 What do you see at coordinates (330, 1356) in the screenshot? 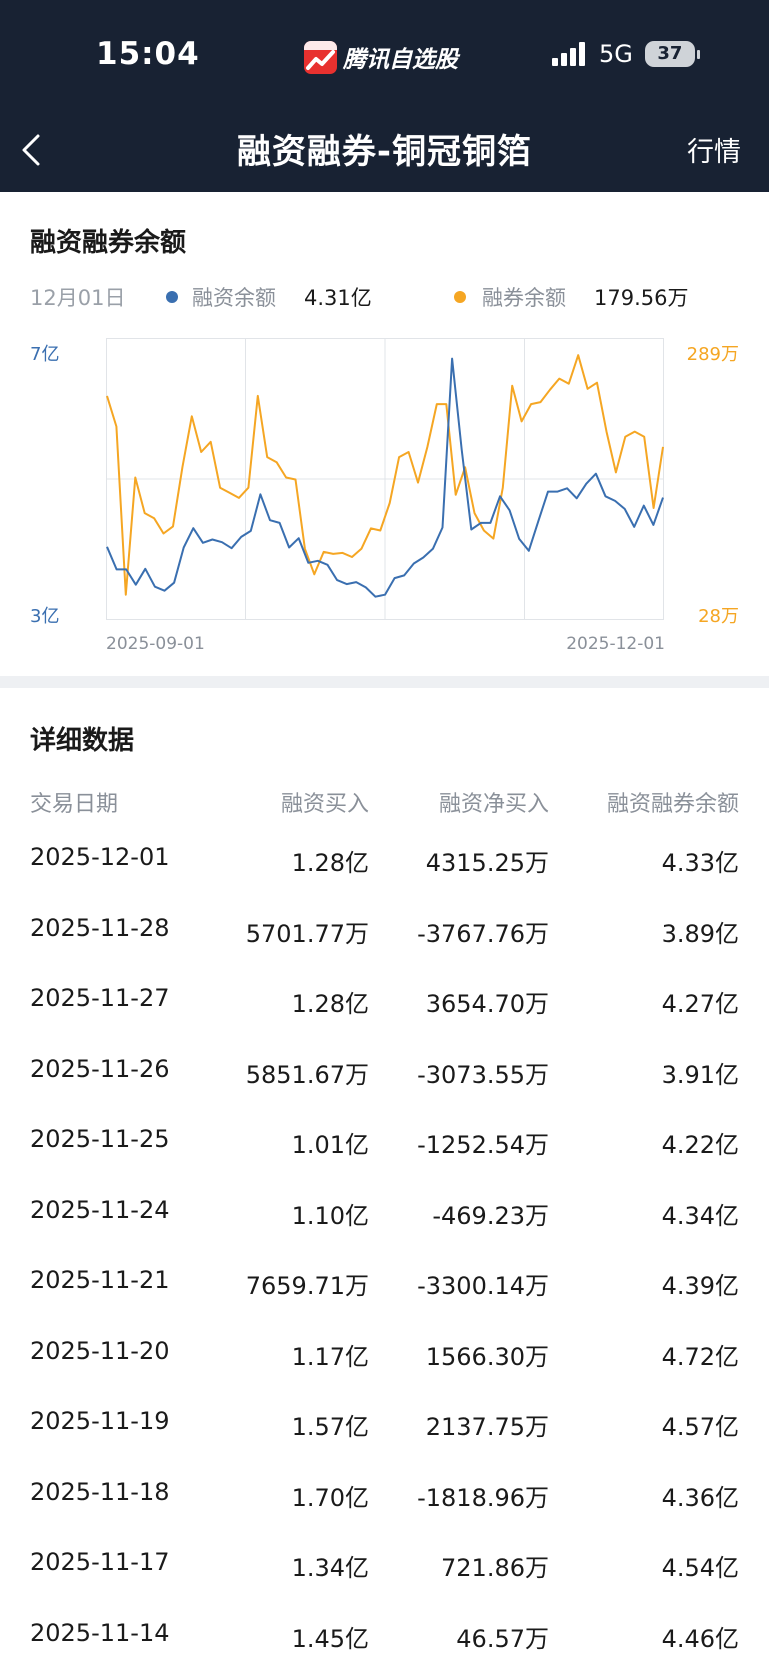
I see `row-margin-buy: 1.17亿` at bounding box center [330, 1356].